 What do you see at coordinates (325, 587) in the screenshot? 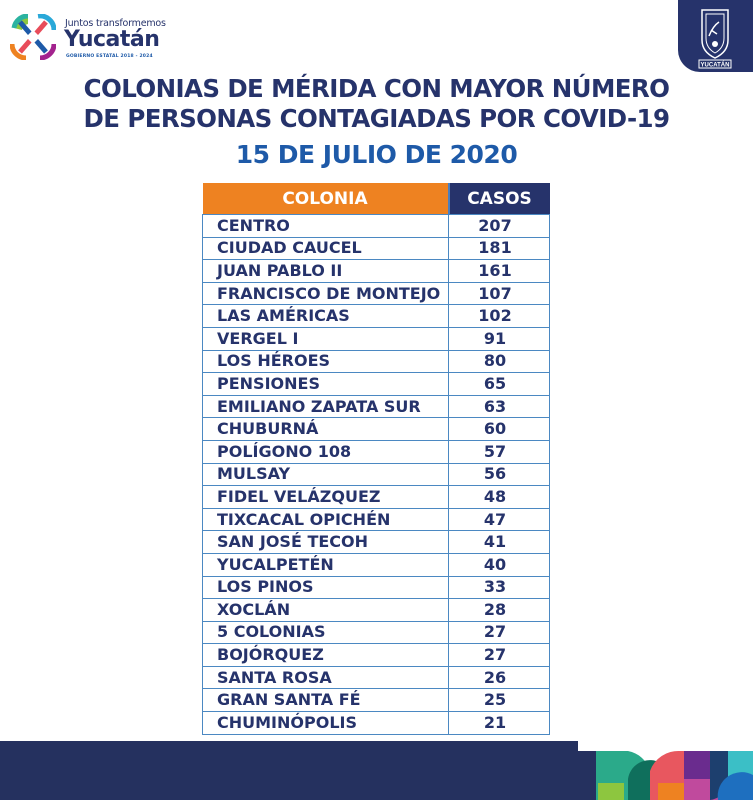
I see `colonia-cell: LOS PINOS` at bounding box center [325, 587].